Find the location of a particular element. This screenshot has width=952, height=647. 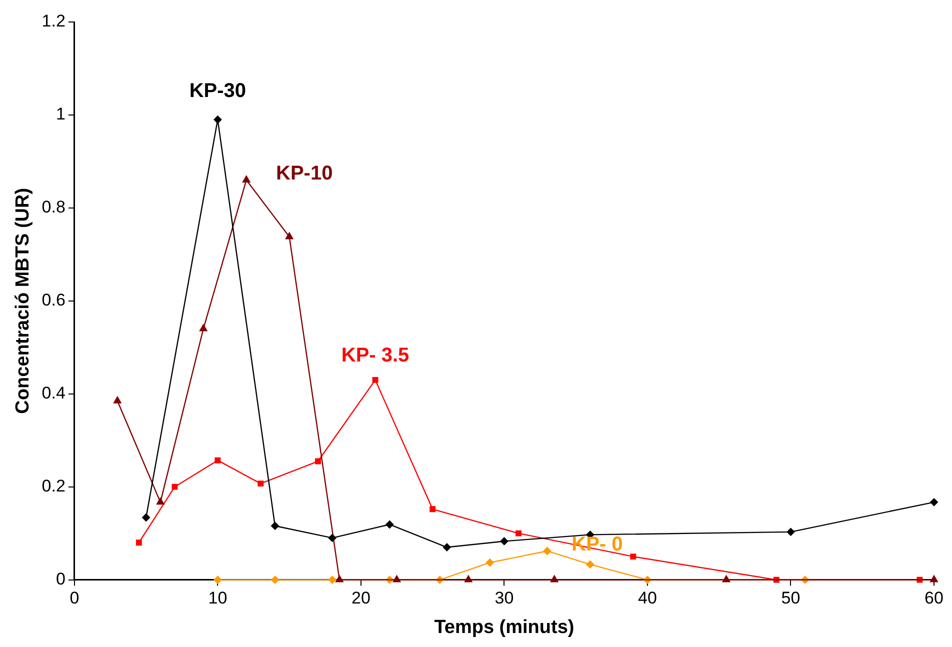

x-axis-title: Temps (minuts) is located at coordinates (504, 627).